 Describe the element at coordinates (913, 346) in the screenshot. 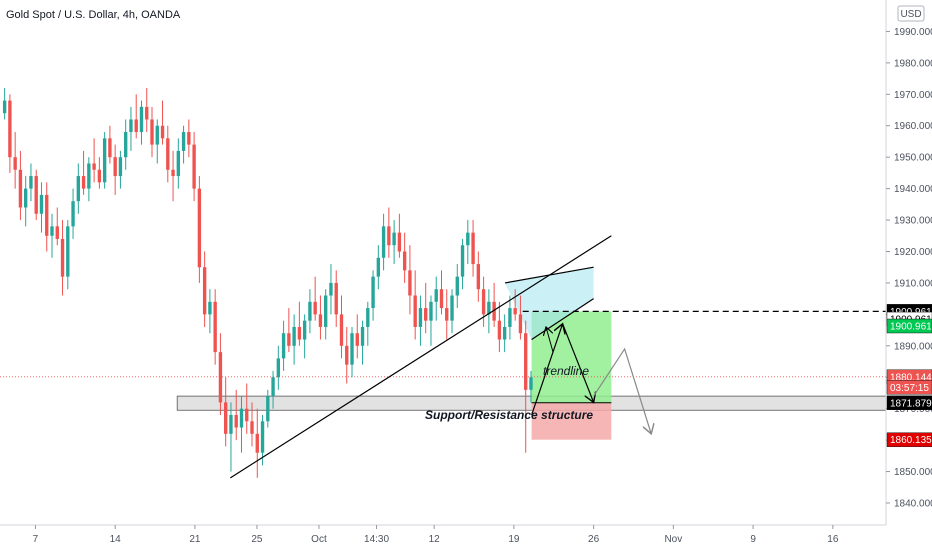

I see `y-tick-label: 1890.000` at that location.